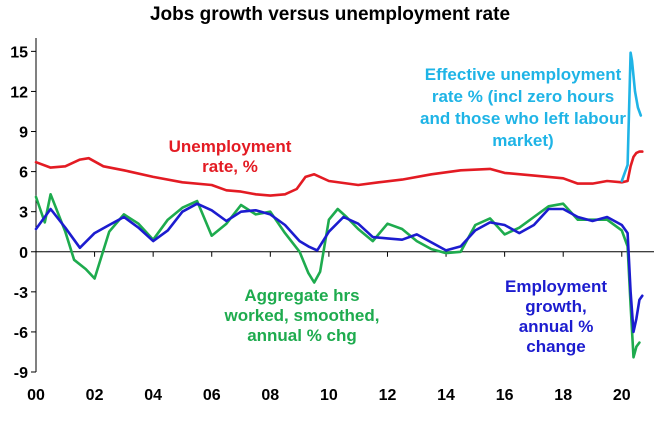  I want to click on aggregate-hours-label: Aggregate hrs, so click(301, 295).